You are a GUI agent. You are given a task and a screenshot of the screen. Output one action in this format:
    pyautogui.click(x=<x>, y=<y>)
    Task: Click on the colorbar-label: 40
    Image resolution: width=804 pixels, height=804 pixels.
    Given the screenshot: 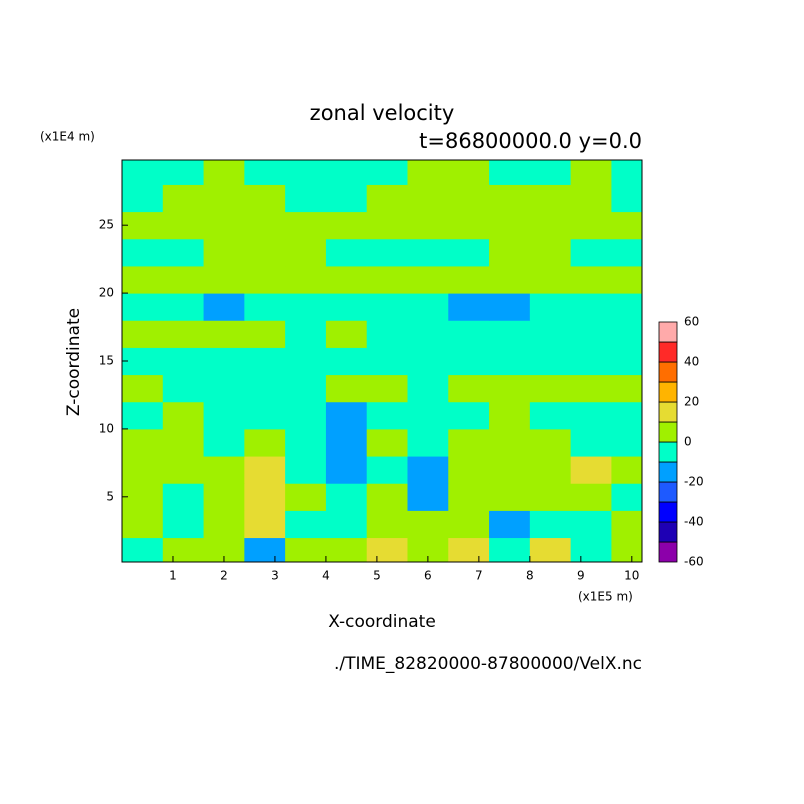 What is the action you would take?
    pyautogui.click(x=691, y=362)
    